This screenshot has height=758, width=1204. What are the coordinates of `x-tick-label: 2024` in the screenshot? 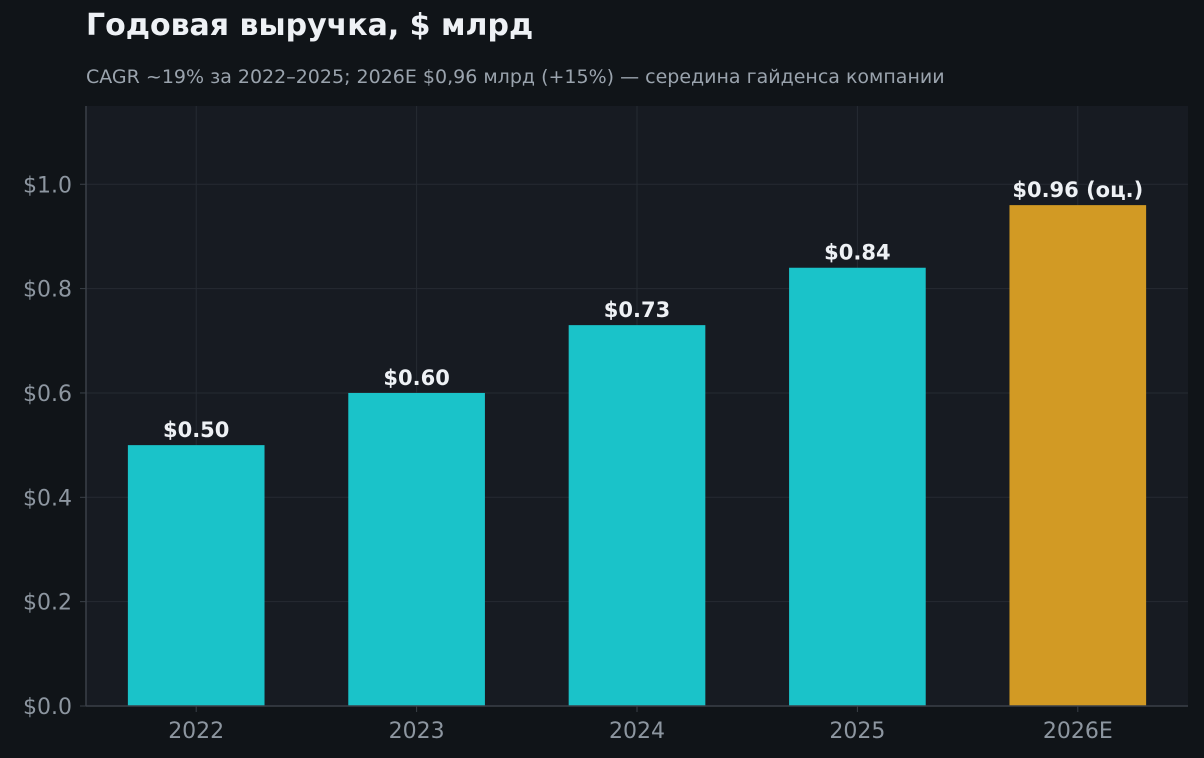 It's located at (637, 731).